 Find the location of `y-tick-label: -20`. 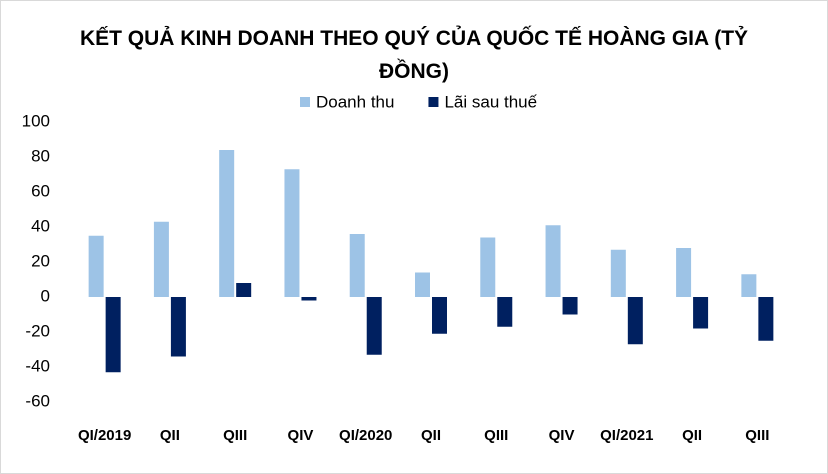

y-tick-label: -20 is located at coordinates (37, 330).